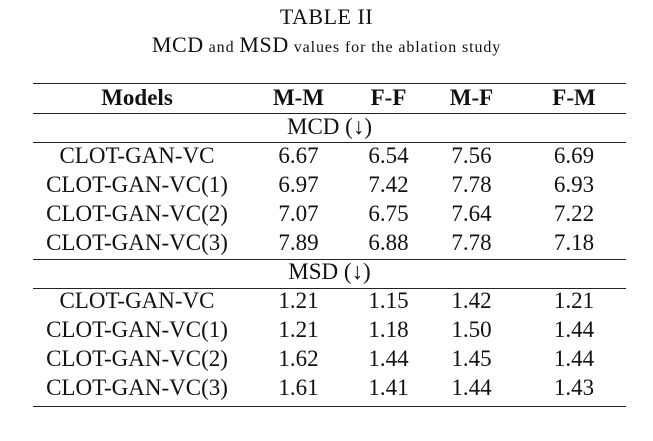 The width and height of the screenshot is (653, 441). What do you see at coordinates (388, 242) in the screenshot?
I see `value-cell: 6.88` at bounding box center [388, 242].